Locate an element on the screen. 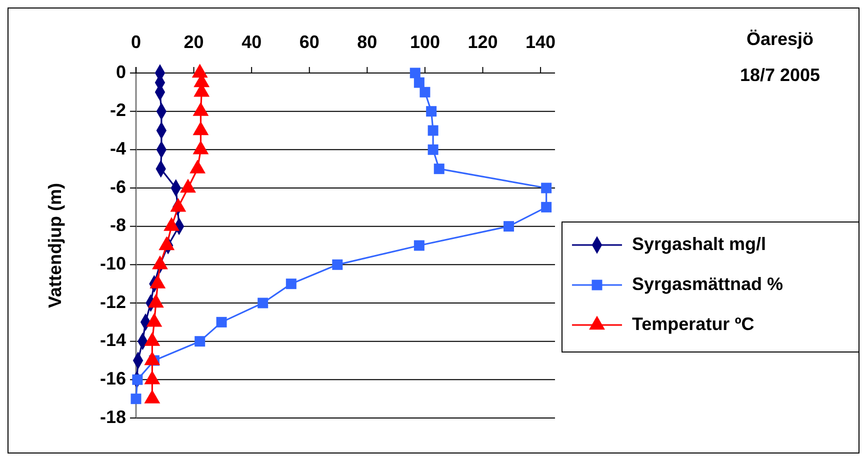 This screenshot has height=457, width=863. text: Öaresjö is located at coordinates (780, 38).